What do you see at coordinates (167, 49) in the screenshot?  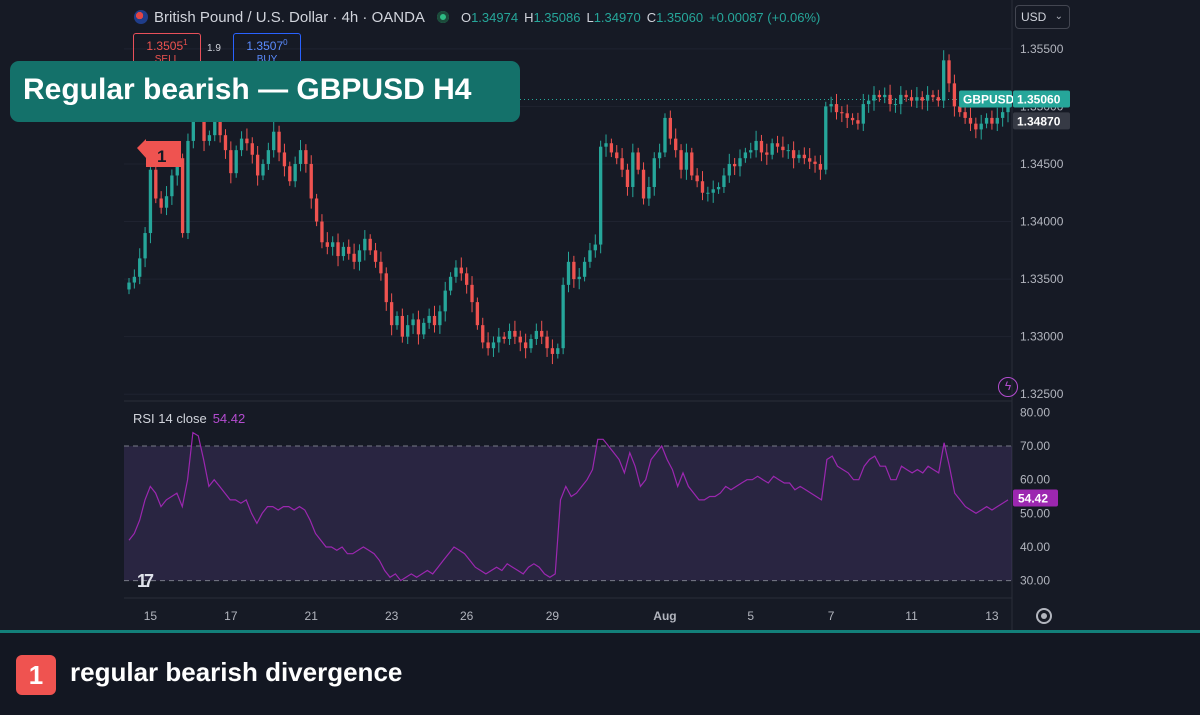 I see `sell-button: 1.35051 SELL` at bounding box center [167, 49].